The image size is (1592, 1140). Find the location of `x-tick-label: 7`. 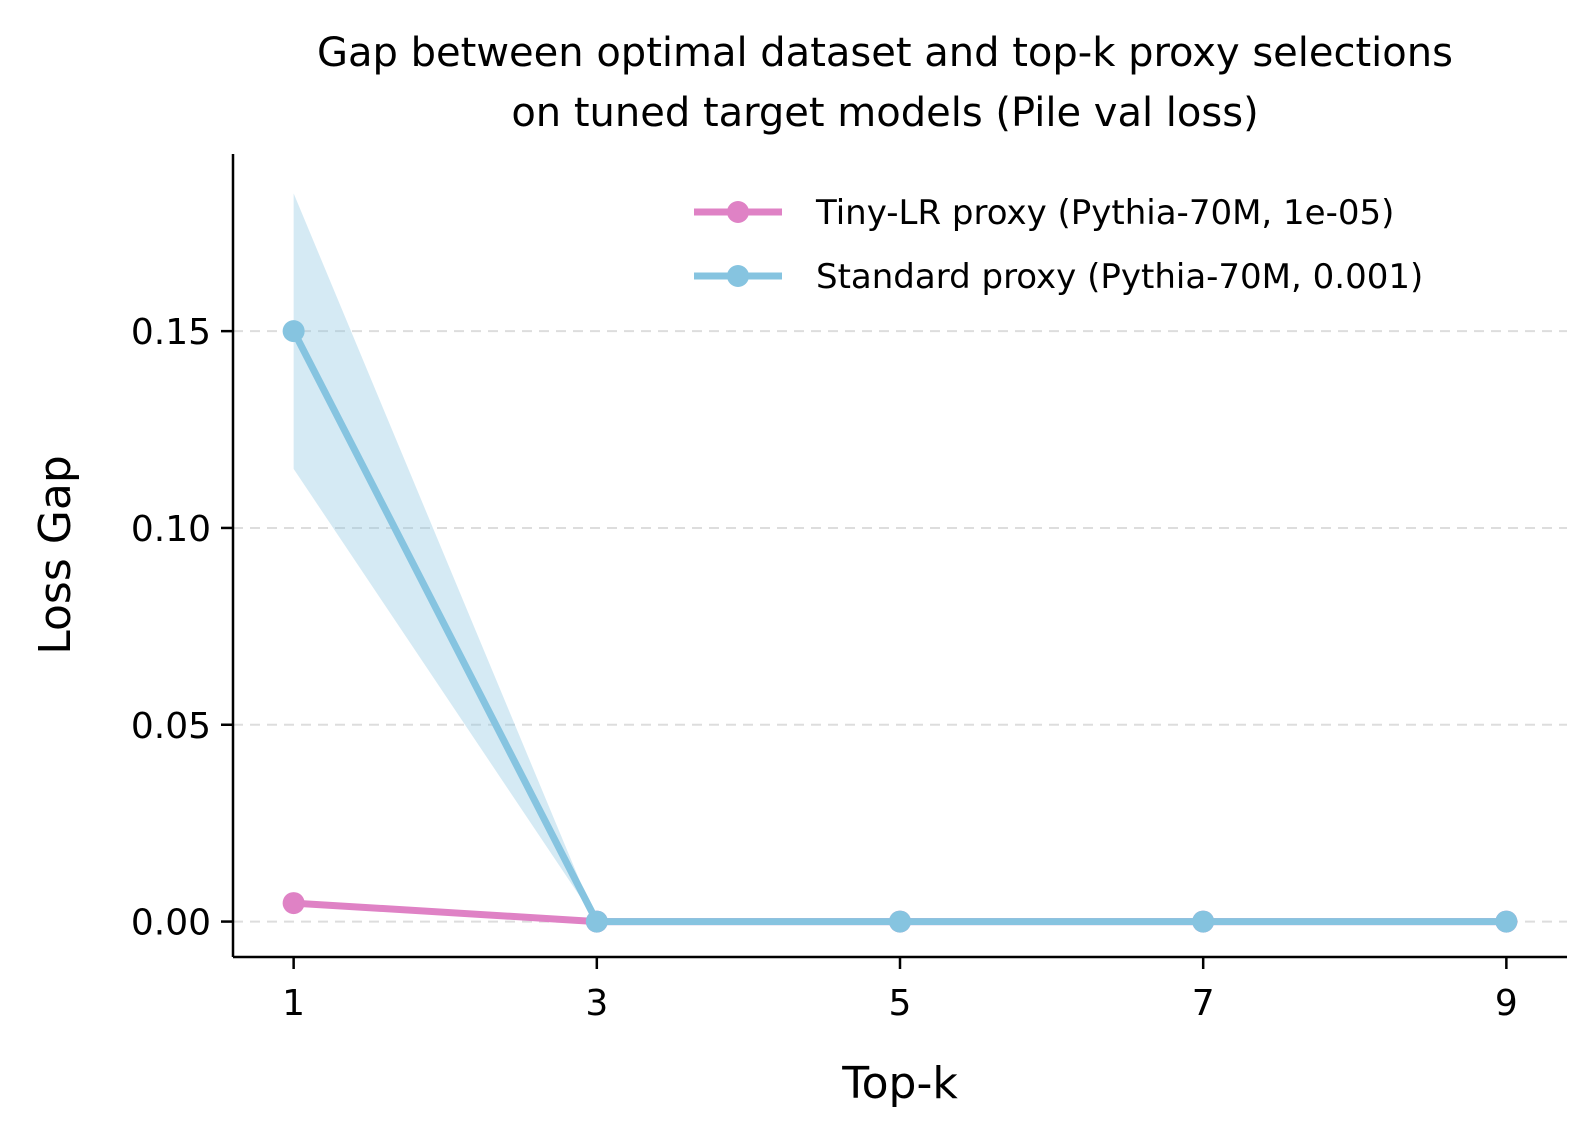

x-tick-label: 7 is located at coordinates (1203, 1003).